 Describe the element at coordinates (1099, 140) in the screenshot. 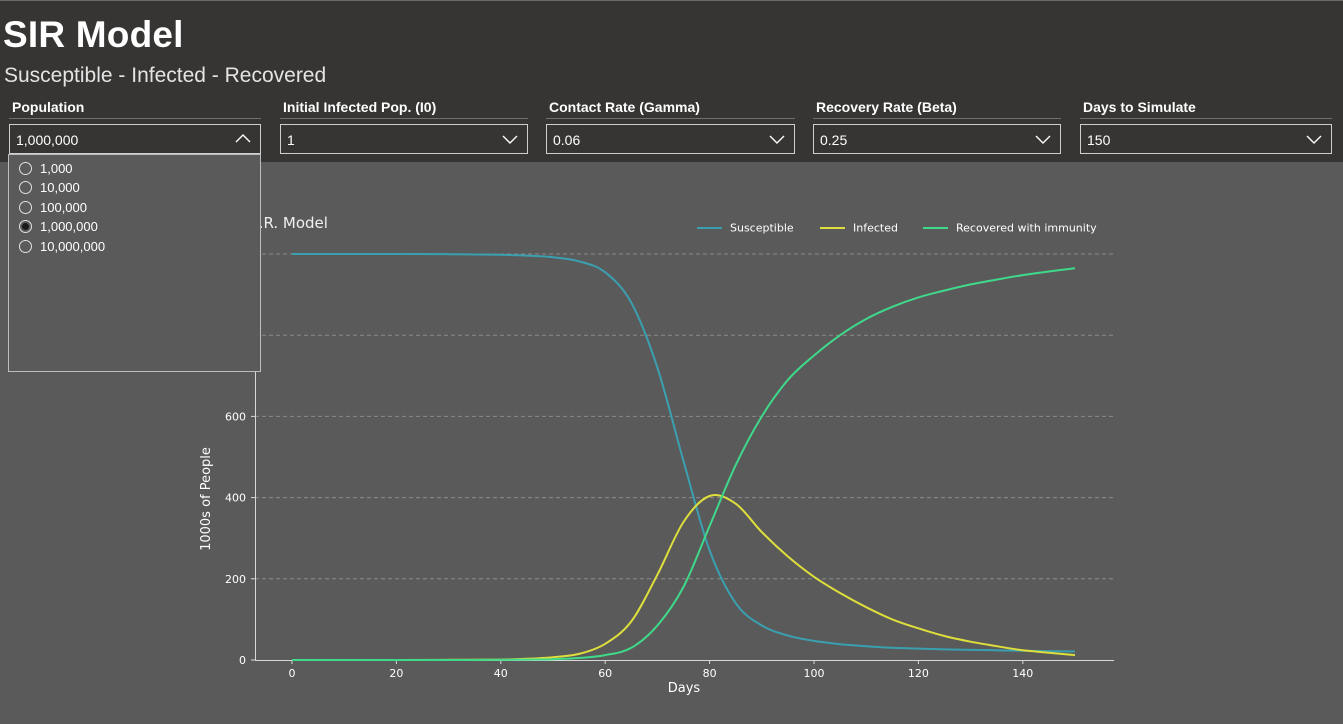

I see `slicer-value: 150` at that location.